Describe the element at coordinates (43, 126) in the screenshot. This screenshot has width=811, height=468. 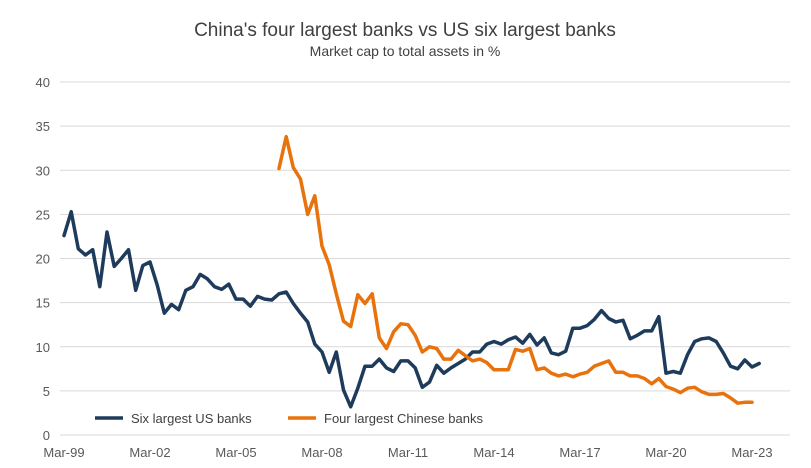
I see `y-tick-label: 35` at that location.